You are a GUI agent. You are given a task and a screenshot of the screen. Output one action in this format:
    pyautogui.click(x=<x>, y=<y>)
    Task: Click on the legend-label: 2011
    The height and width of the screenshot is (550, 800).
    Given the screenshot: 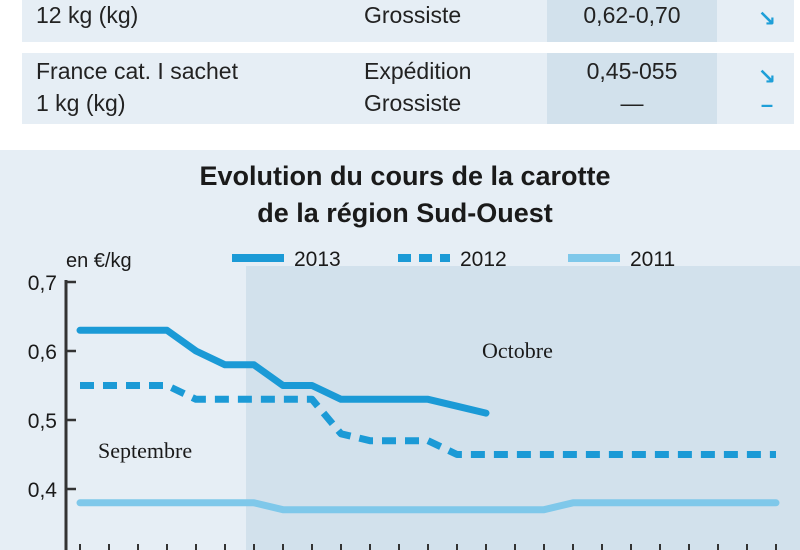 What is the action you would take?
    pyautogui.click(x=652, y=259)
    